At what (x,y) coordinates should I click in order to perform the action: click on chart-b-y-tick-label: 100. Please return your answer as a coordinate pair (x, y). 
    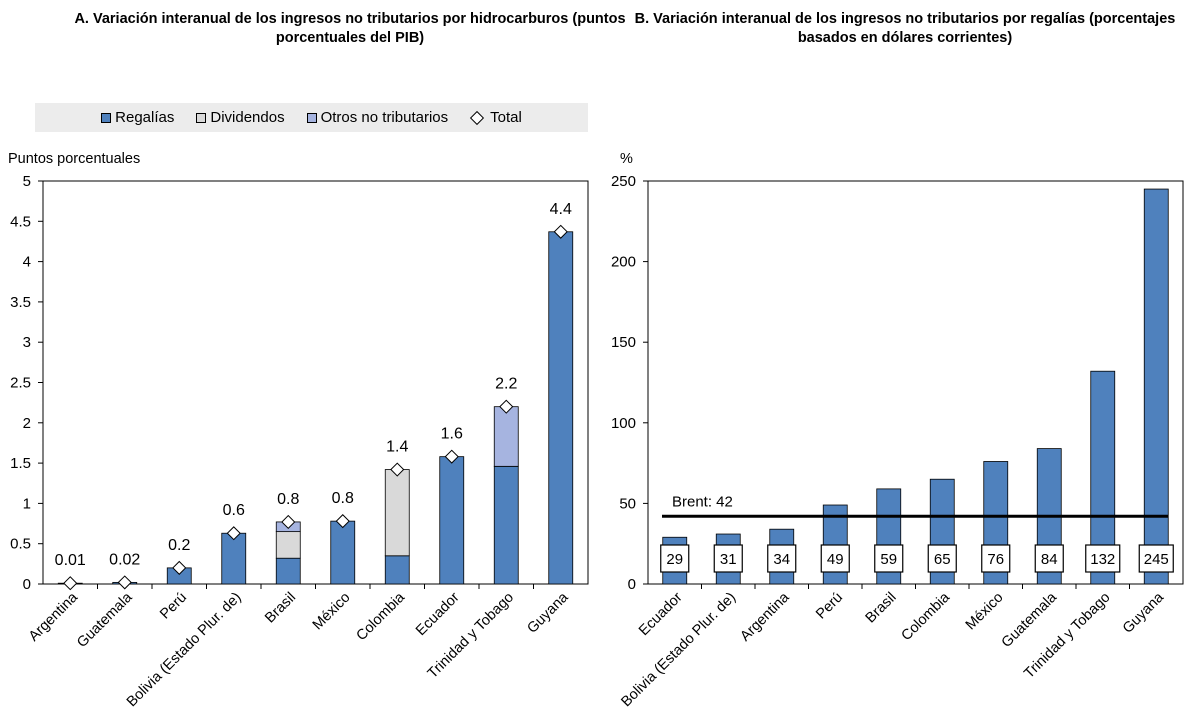
    Looking at the image, I should click on (623, 423).